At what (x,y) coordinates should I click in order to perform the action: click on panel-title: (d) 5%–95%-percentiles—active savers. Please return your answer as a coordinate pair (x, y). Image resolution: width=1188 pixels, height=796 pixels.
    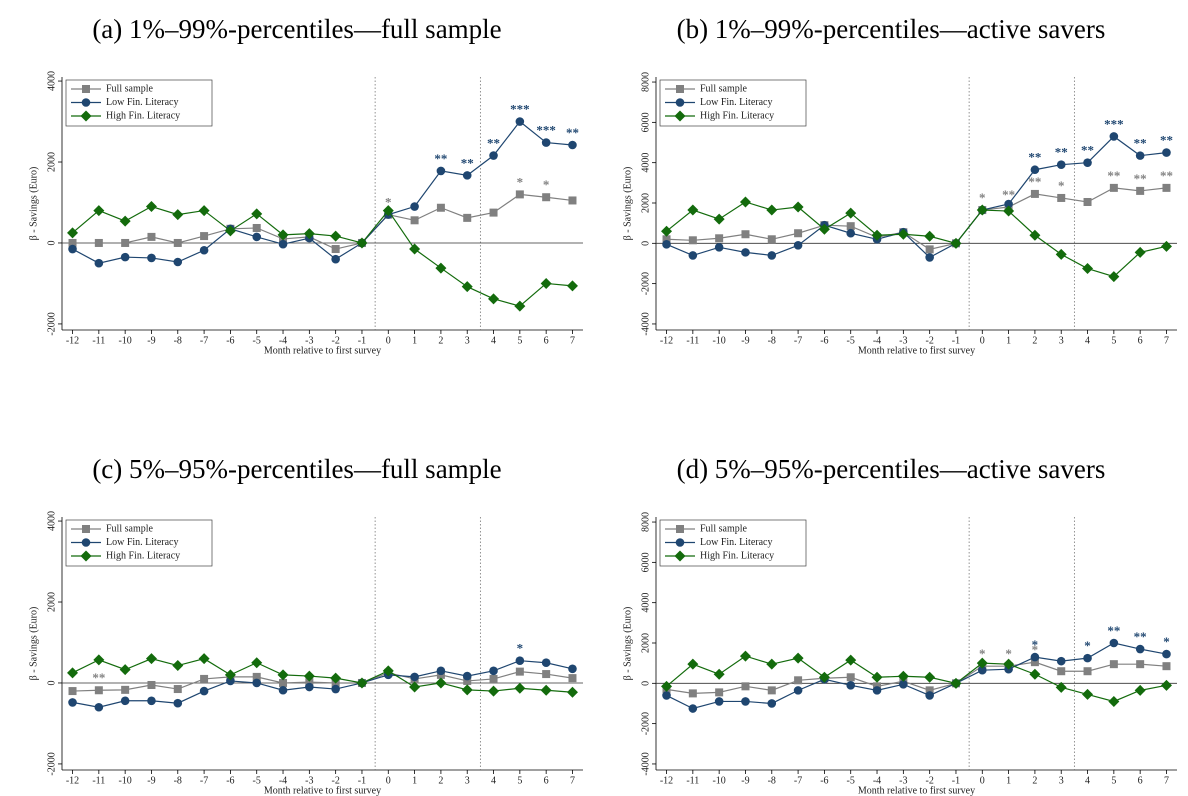
    Looking at the image, I should click on (891, 469).